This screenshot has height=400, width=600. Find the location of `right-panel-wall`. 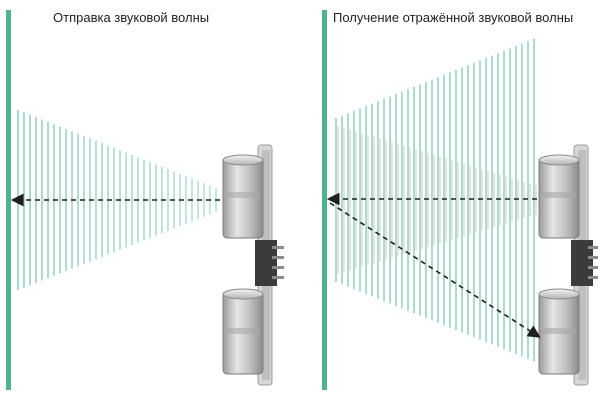

right-panel-wall is located at coordinates (324, 200).